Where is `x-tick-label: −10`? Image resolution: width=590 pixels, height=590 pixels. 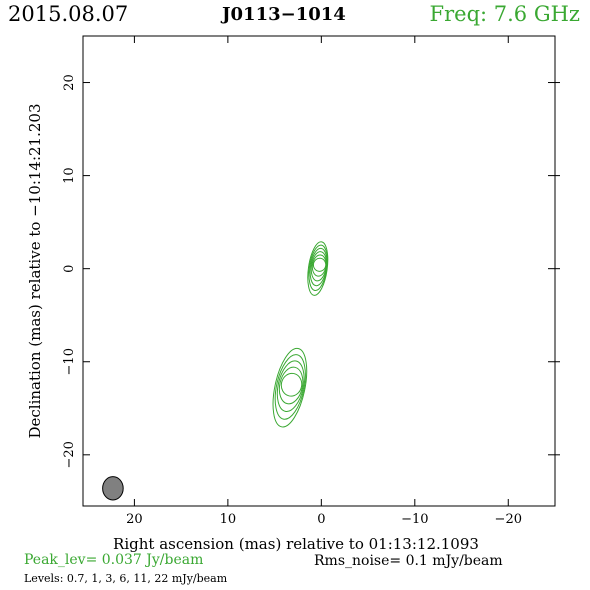 x-tick-label: −10 is located at coordinates (414, 519).